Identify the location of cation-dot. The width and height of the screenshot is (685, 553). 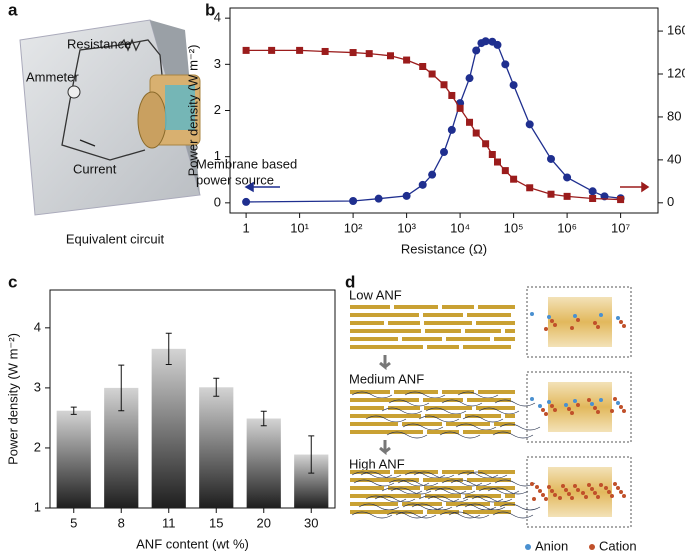
(592, 547).